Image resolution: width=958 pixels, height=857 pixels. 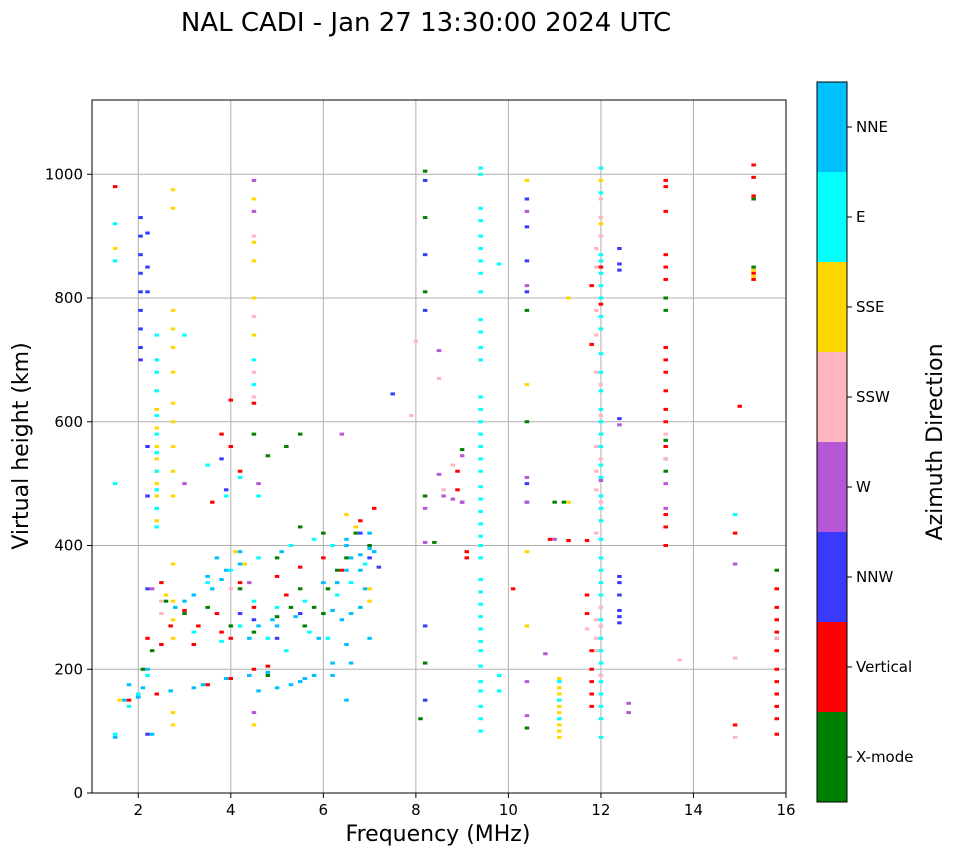 What do you see at coordinates (64, 174) in the screenshot?
I see `y-tick-label: 1000` at bounding box center [64, 174].